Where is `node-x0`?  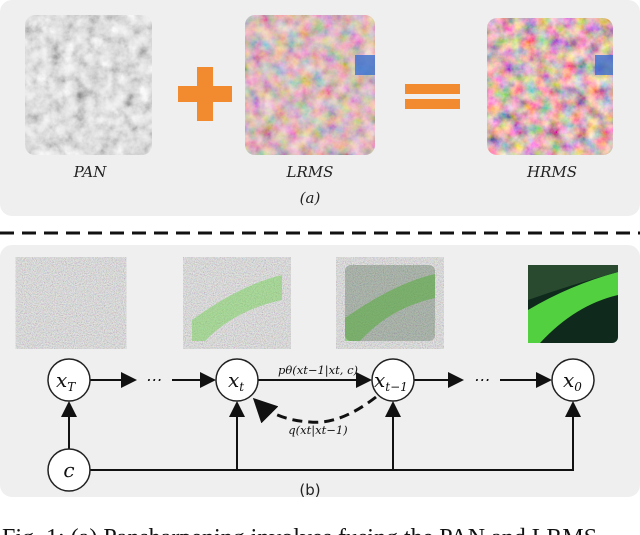
node-x0 is located at coordinates (573, 380).